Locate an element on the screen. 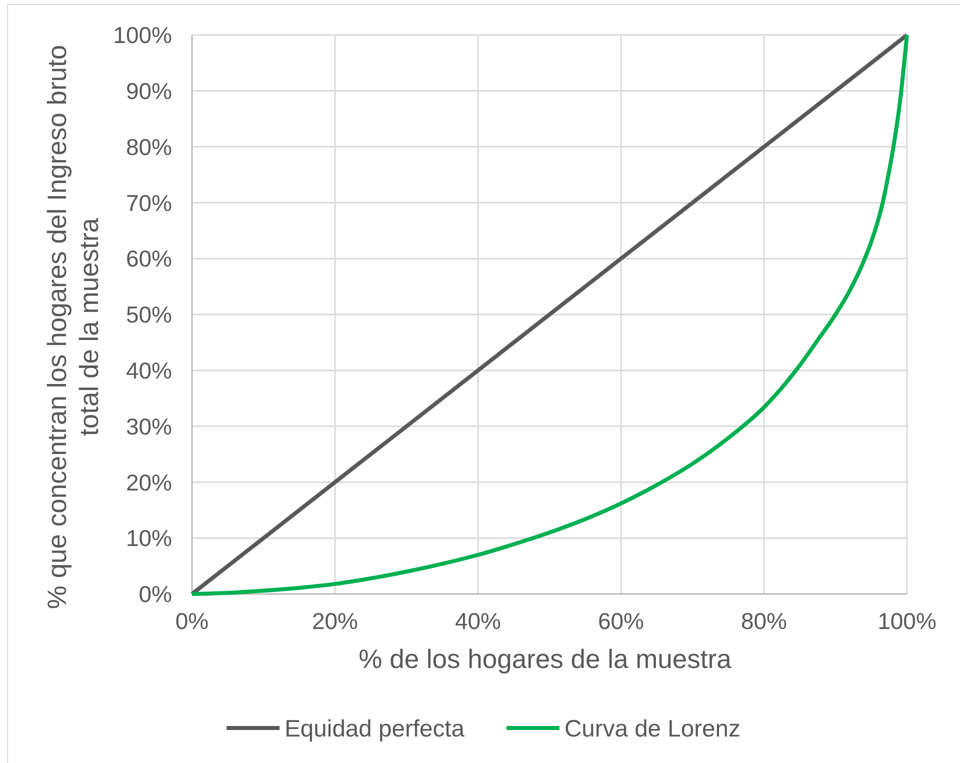 The width and height of the screenshot is (960, 763). y-tick-label: 70% is located at coordinates (149, 203).